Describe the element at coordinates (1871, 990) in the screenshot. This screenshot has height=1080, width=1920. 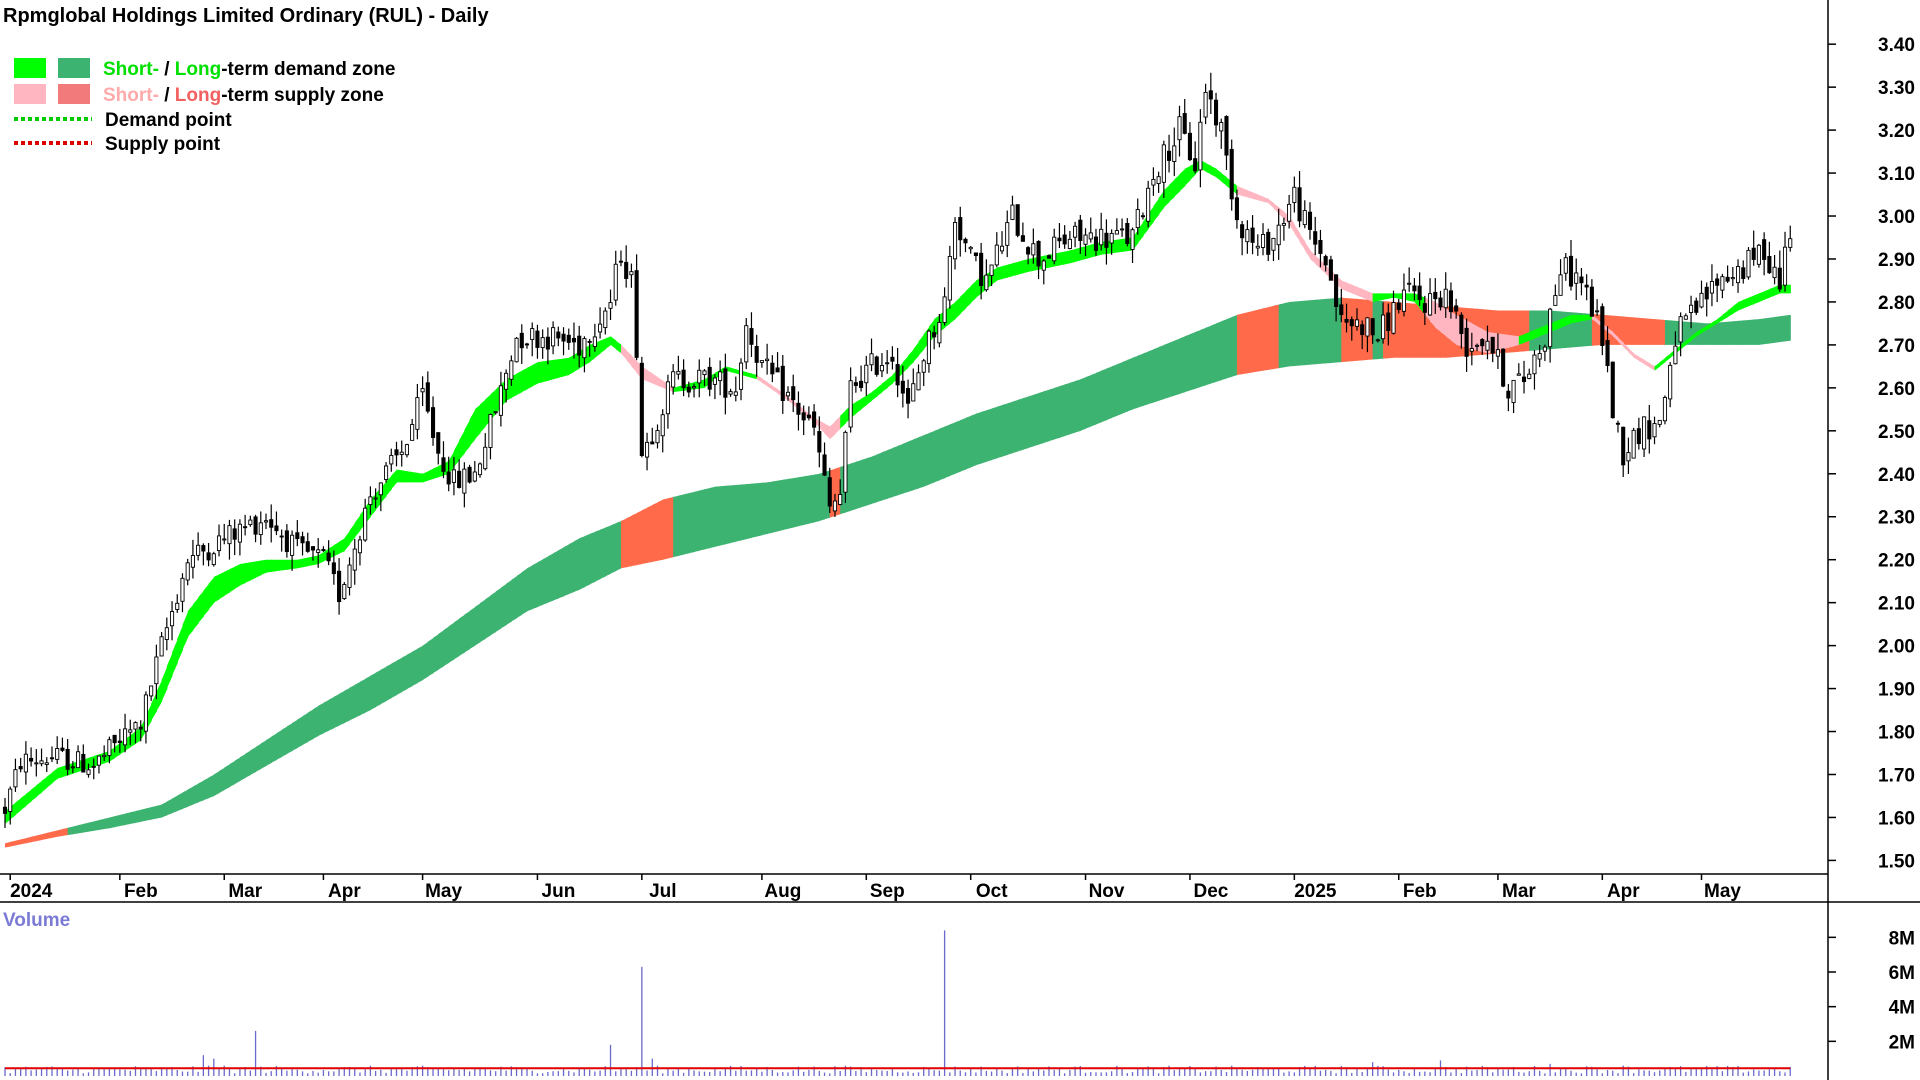
I see `volume-axis-ticks: 2M 4M 6M 8M` at that location.